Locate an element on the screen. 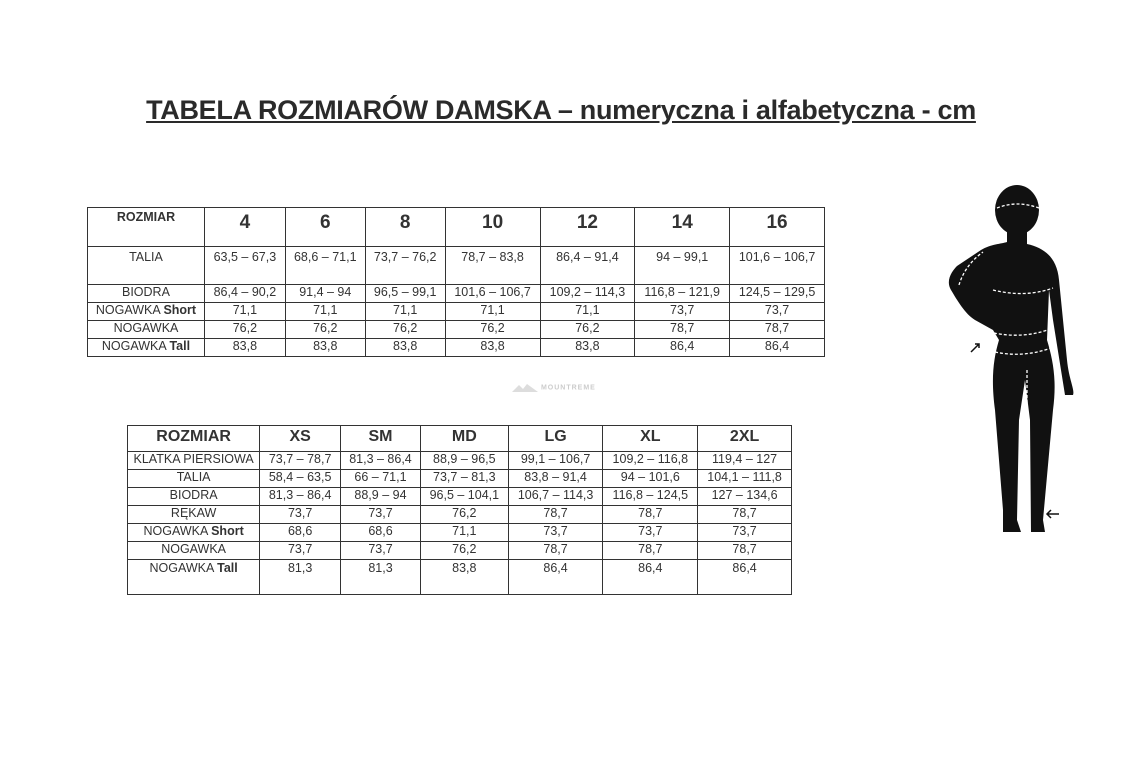 The width and height of the screenshot is (1122, 784). row-label: NOGAWKA Tall is located at coordinates (193, 577).